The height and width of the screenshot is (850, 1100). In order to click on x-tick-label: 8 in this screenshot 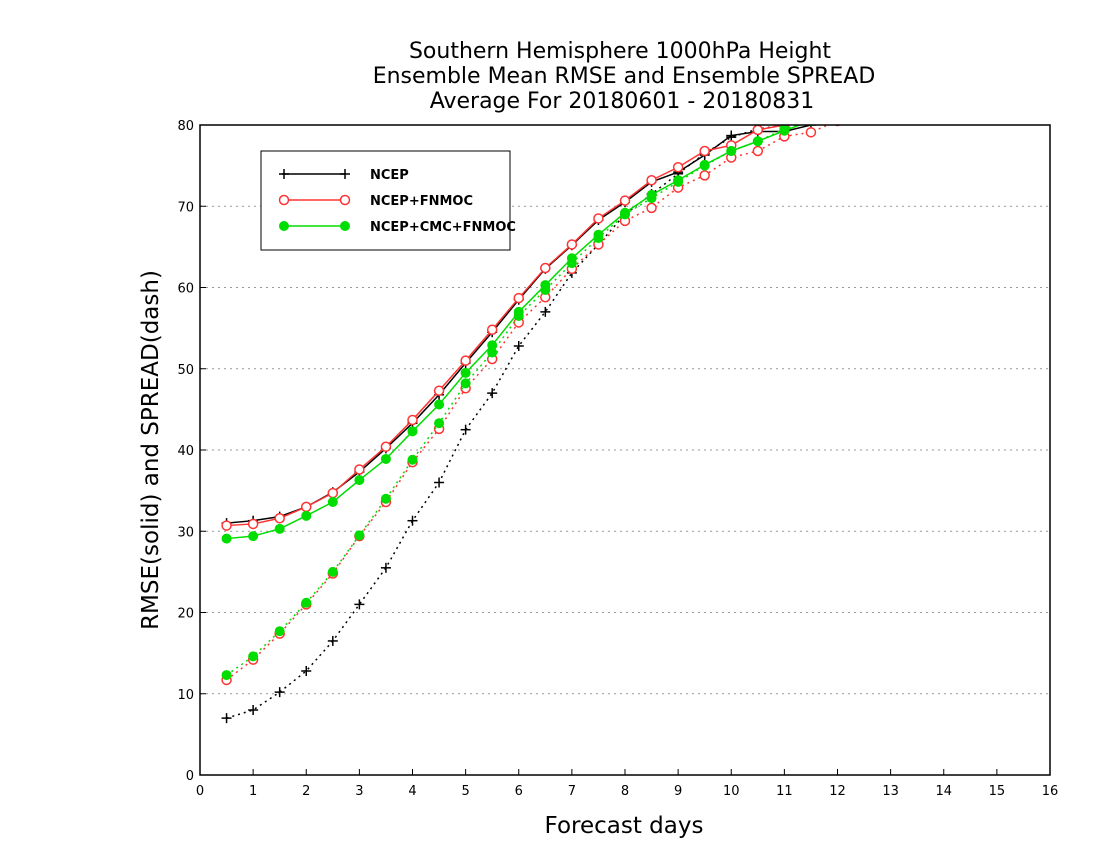, I will do `click(625, 791)`.